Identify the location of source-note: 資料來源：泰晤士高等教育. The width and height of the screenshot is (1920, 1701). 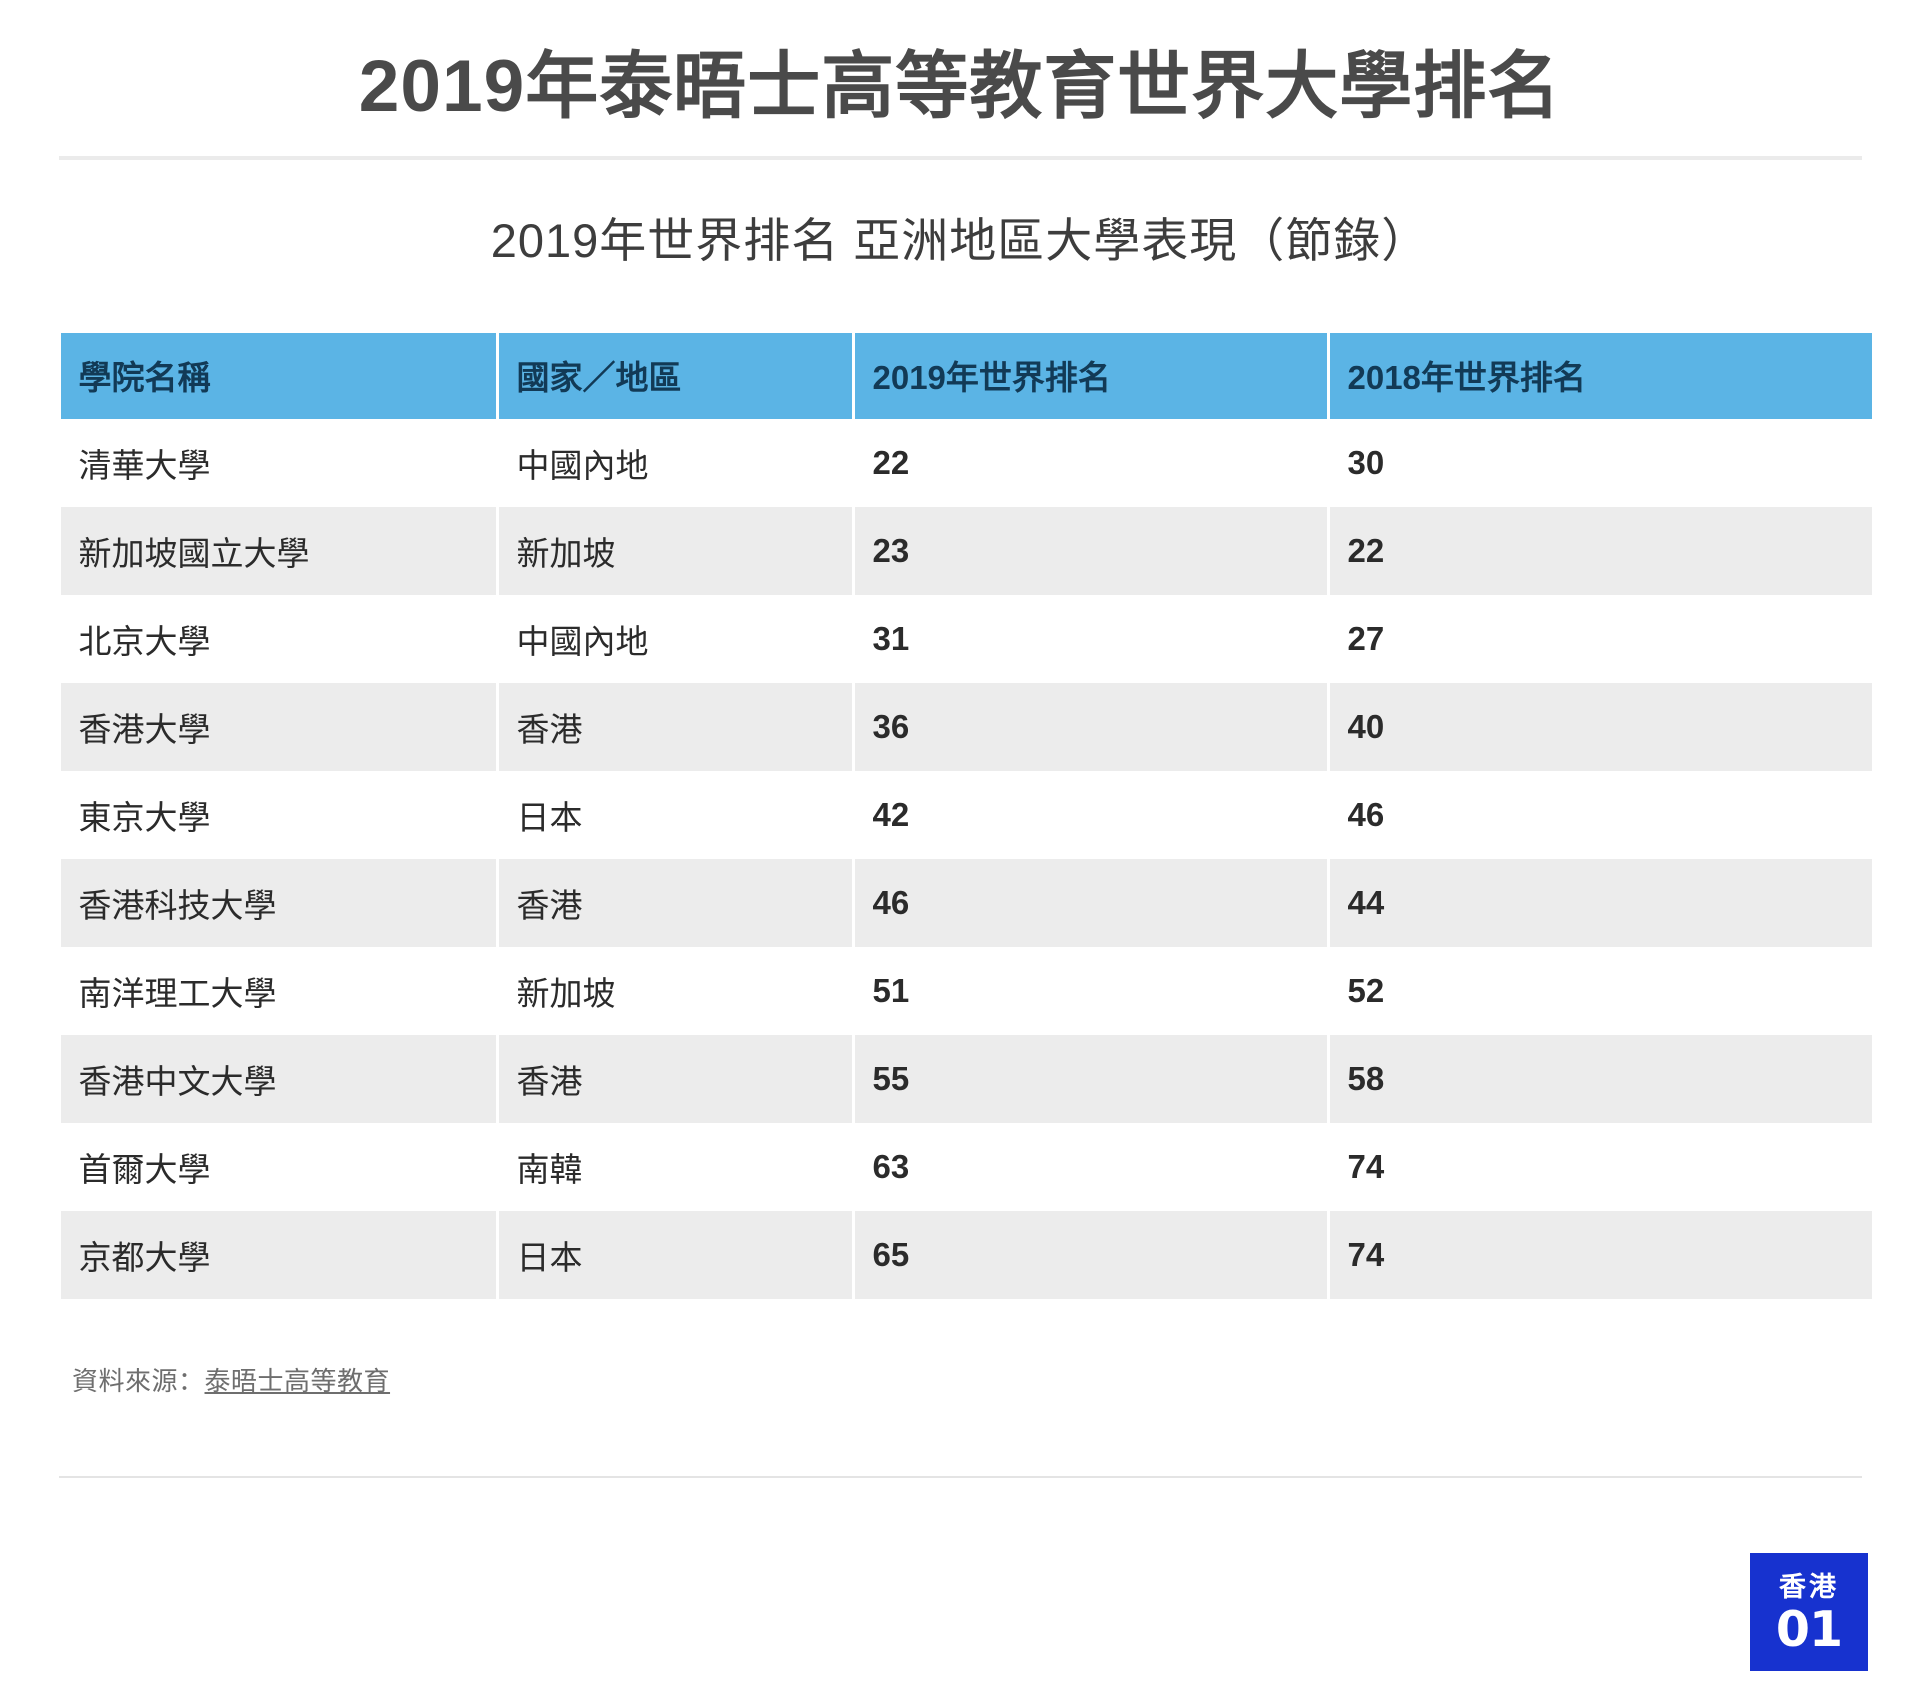
(996, 1379).